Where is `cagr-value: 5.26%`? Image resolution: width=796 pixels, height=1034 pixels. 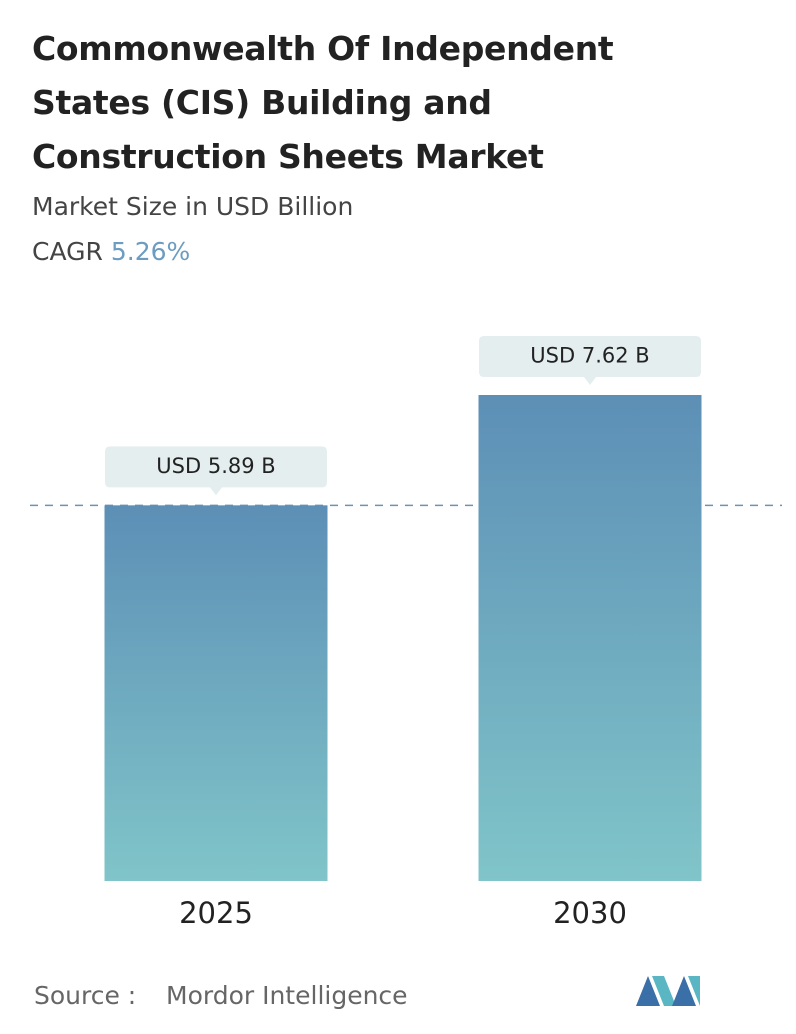
cagr-value: 5.26% is located at coordinates (150, 251).